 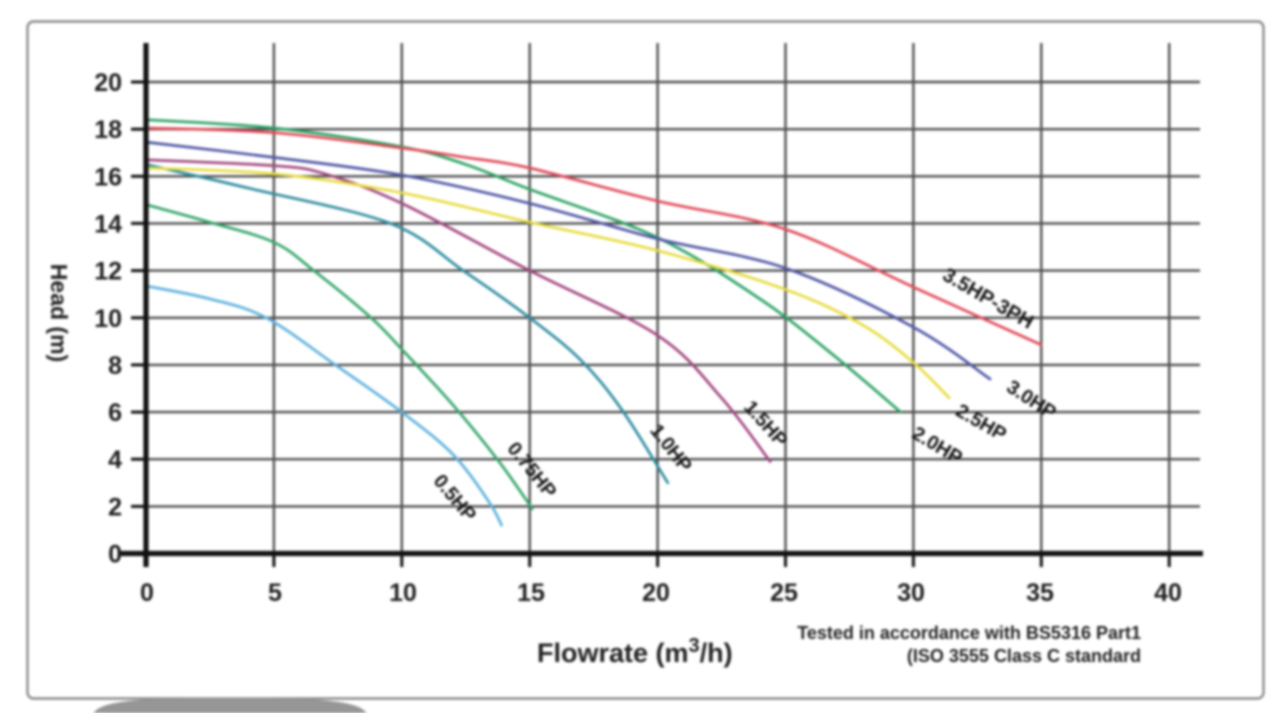 What do you see at coordinates (59, 313) in the screenshot?
I see `svg-text: Head (m)` at bounding box center [59, 313].